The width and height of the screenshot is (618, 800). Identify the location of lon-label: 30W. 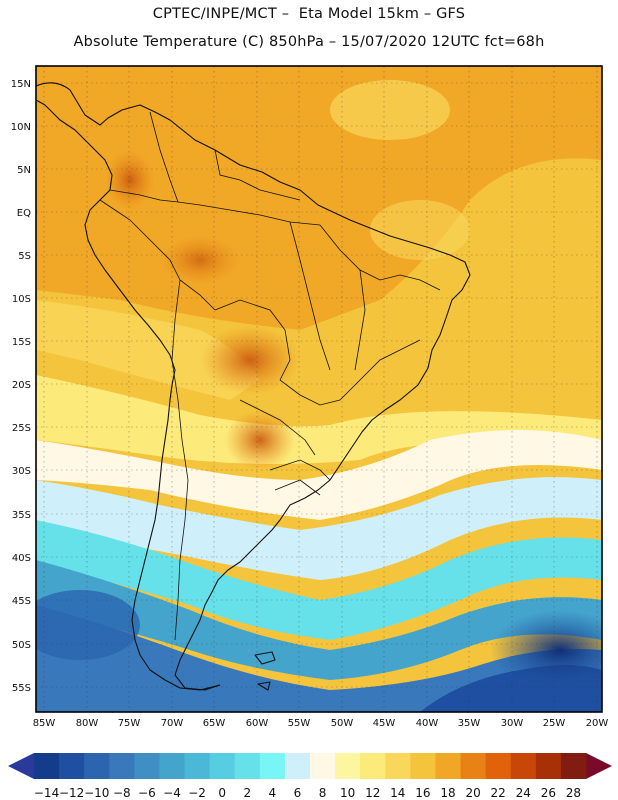
(512, 723).